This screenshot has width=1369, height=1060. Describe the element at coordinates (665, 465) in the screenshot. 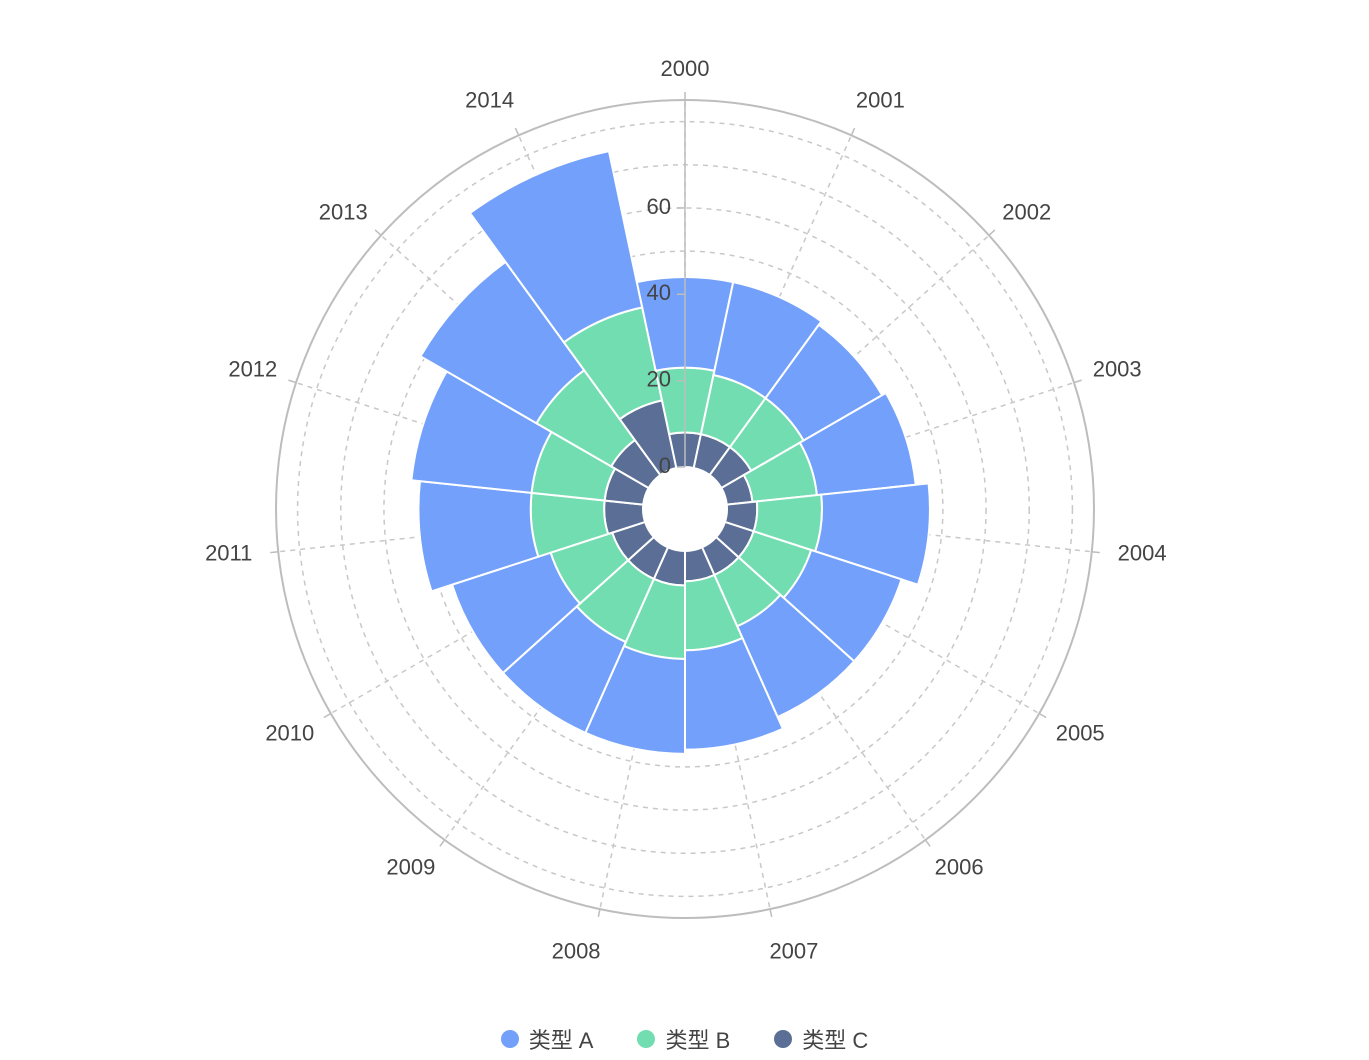

I see `radius-tick-label: 0` at that location.